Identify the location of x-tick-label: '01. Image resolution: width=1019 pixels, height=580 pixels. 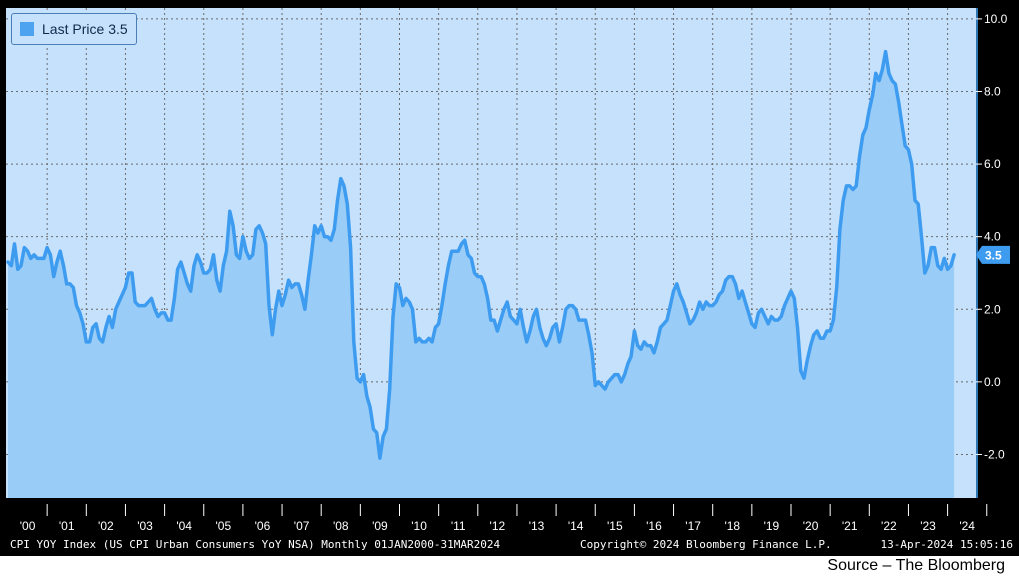
(67, 526).